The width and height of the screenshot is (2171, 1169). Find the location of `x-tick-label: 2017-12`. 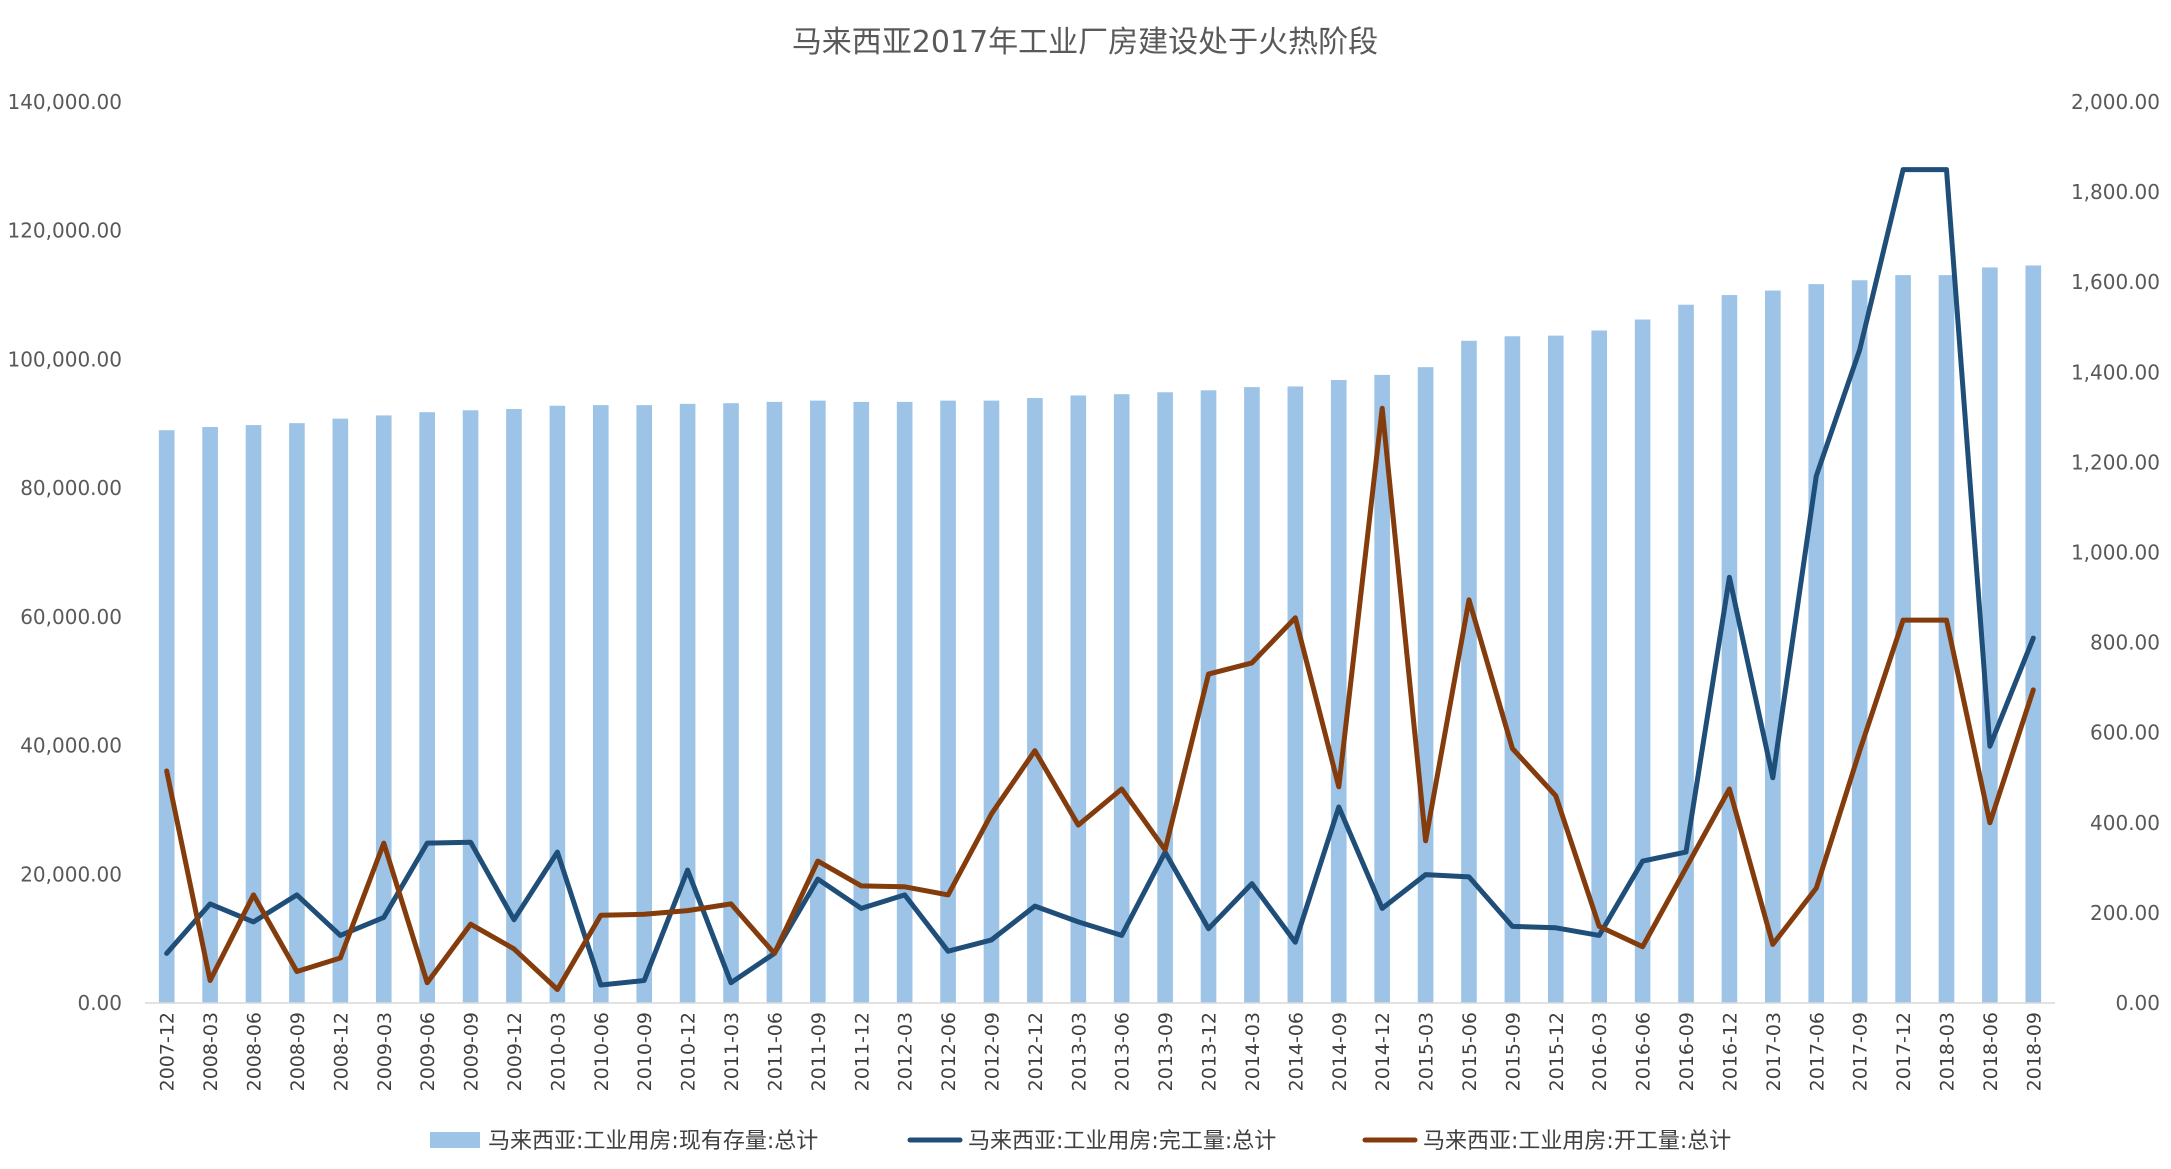

x-tick-label: 2017-12 is located at coordinates (1904, 1051).